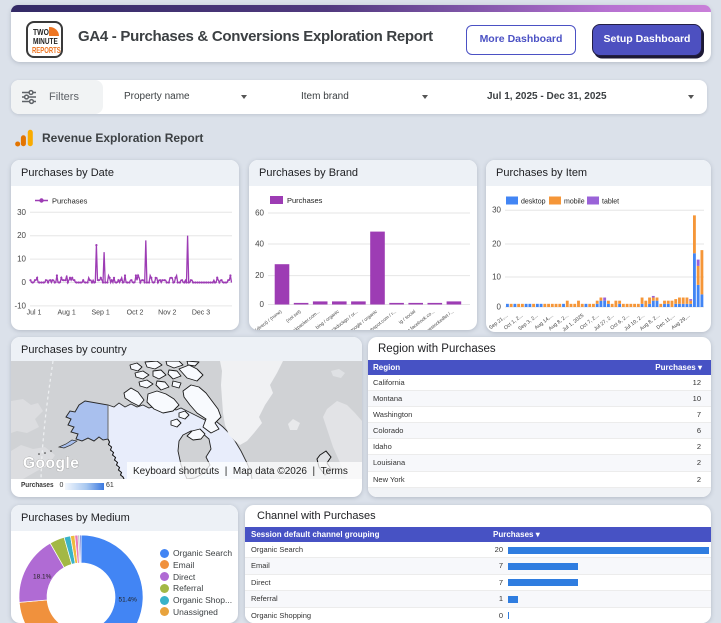  Describe the element at coordinates (259, 213) in the screenshot. I see `svg-text: 60` at that location.